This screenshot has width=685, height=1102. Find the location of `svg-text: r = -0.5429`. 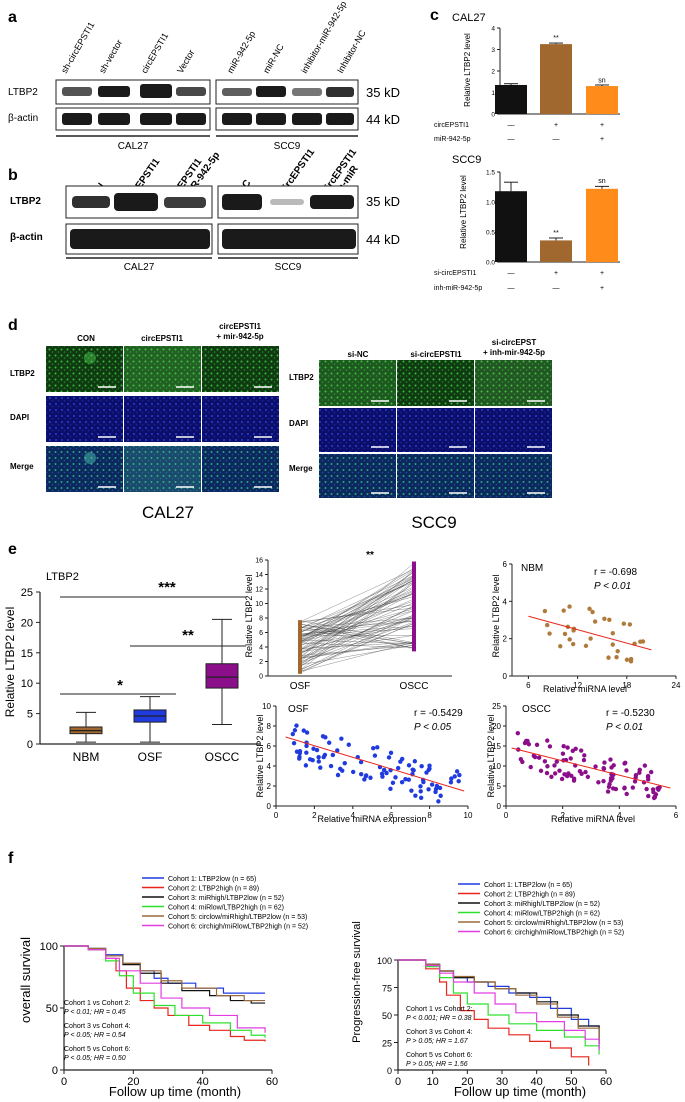

svg-text: r = -0.5429 is located at coordinates (438, 713).